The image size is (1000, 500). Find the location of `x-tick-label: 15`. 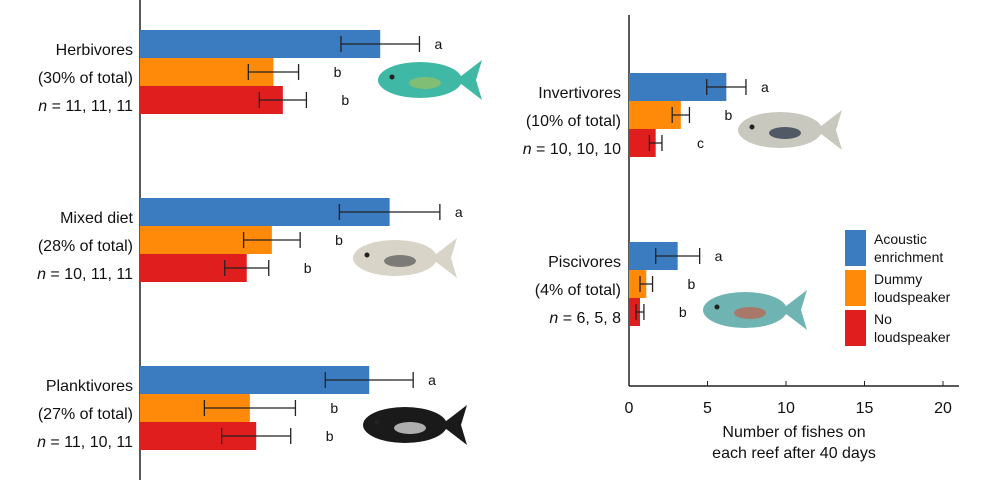

x-tick-label: 15 is located at coordinates (865, 408).